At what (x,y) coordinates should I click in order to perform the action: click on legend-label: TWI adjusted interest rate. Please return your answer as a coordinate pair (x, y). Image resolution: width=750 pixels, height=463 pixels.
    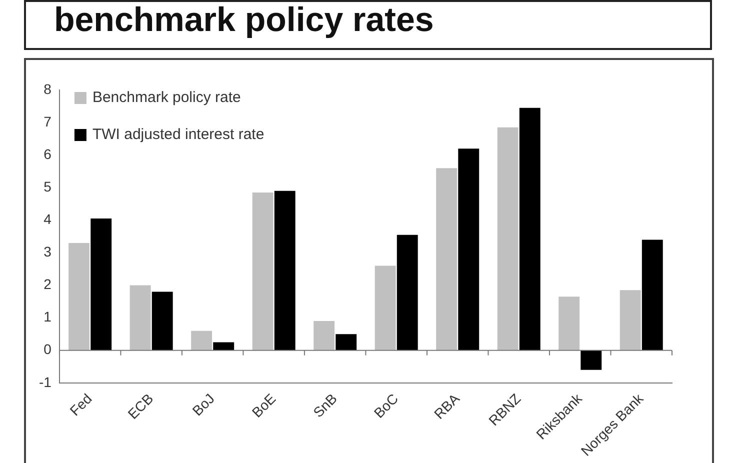
    Looking at the image, I should click on (178, 135).